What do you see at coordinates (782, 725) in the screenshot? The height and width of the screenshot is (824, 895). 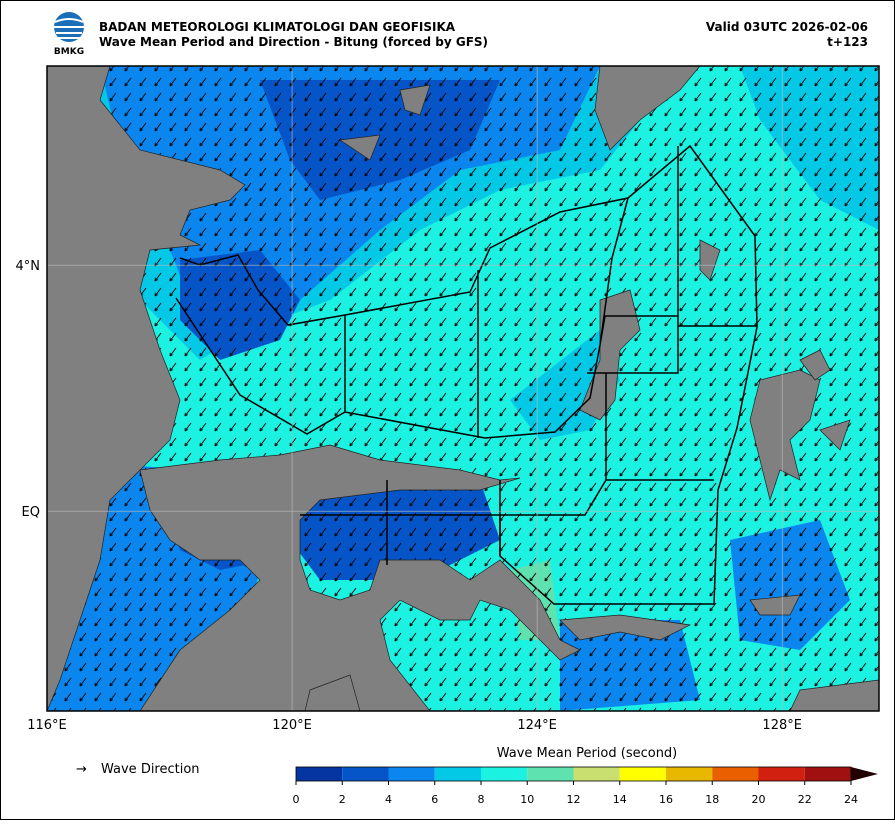 I see `lon-tick-label: 128°E` at bounding box center [782, 725].